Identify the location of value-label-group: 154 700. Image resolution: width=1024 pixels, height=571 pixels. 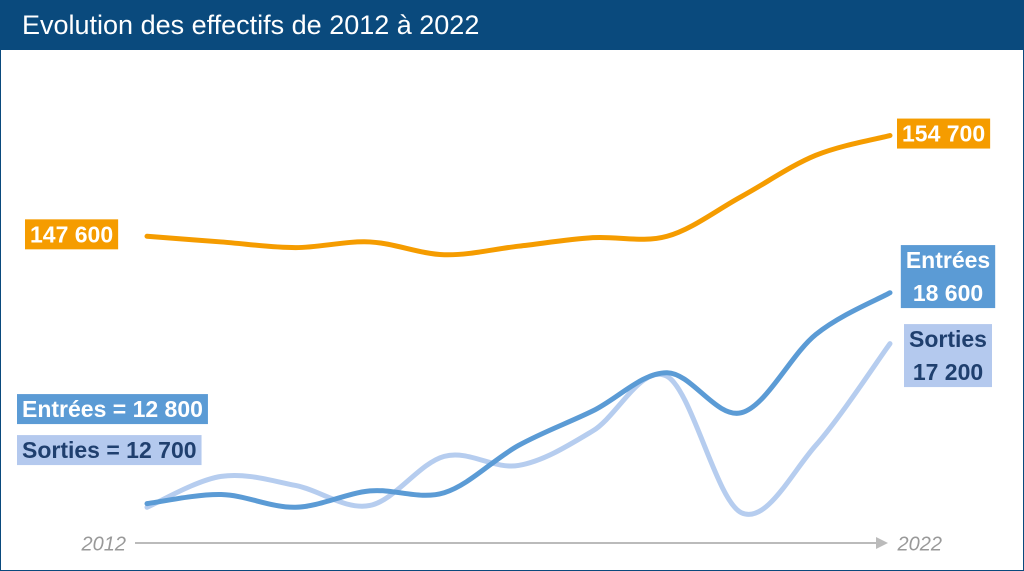
(944, 133).